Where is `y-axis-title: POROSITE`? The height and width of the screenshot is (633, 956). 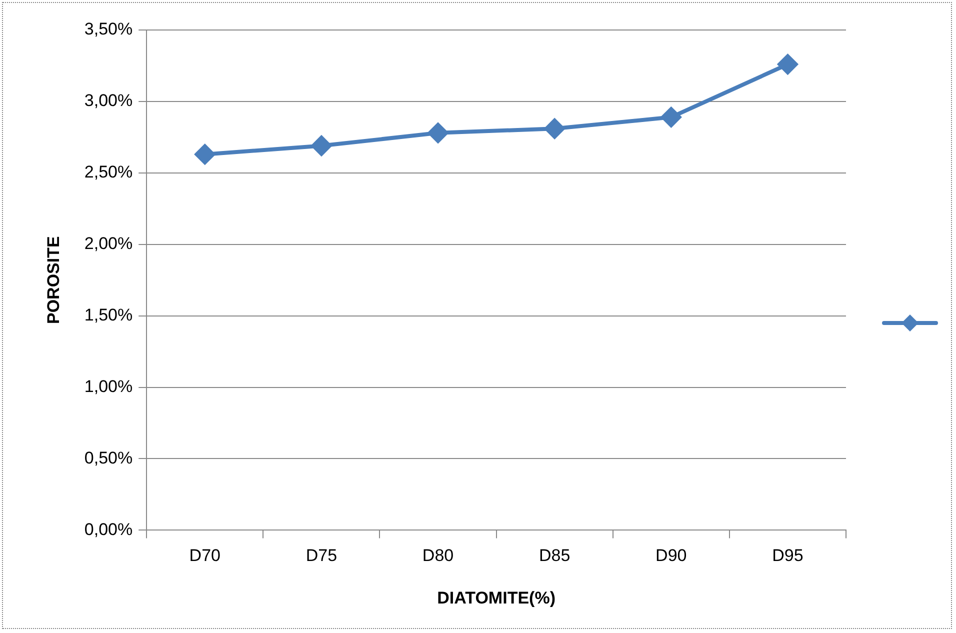
y-axis-title: POROSITE is located at coordinates (53, 280).